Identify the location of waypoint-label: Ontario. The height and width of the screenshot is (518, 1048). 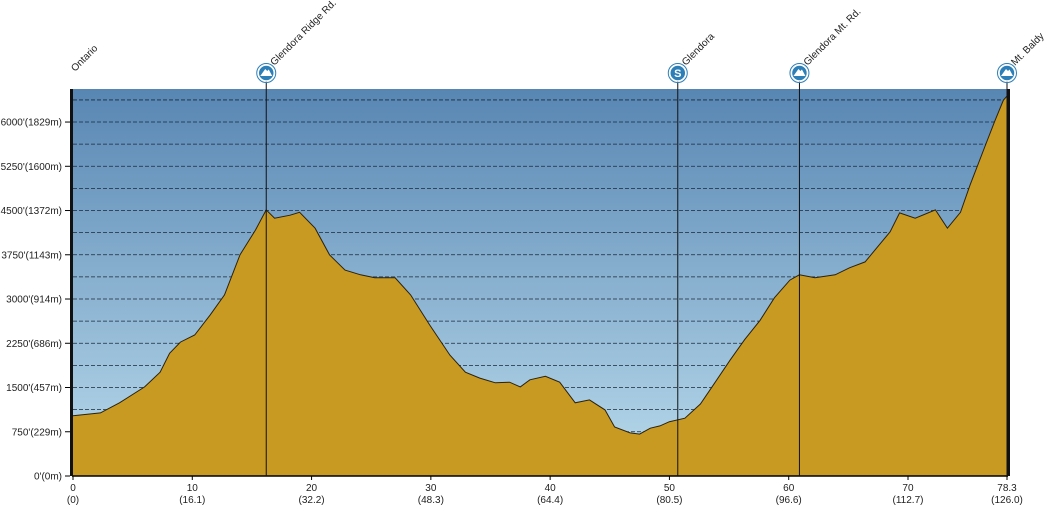
(84, 58).